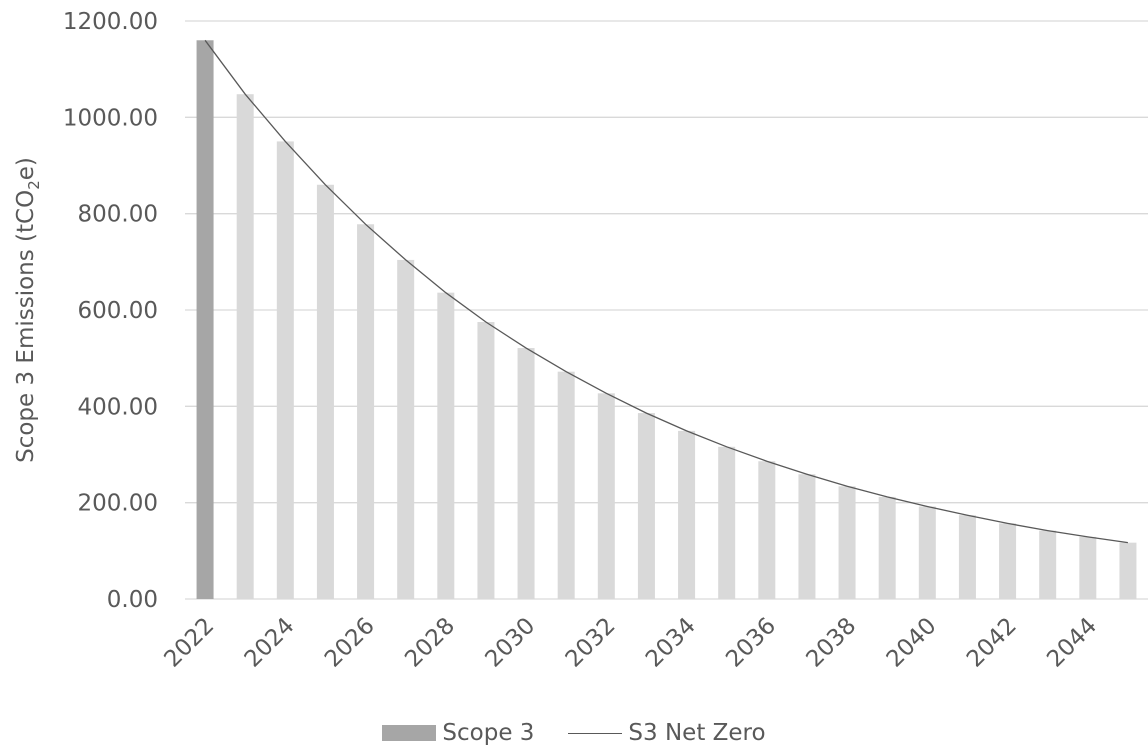 This screenshot has width=1148, height=749. Describe the element at coordinates (595, 733) in the screenshot. I see `legend-swatch-s3-net-zero` at that location.